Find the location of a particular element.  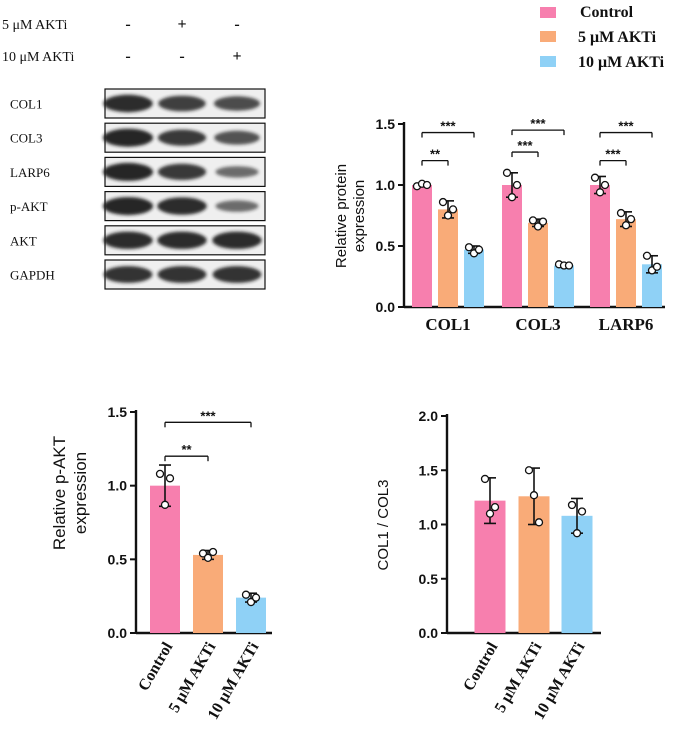

treatment-marks: - + - - - + is located at coordinates (183, 40).